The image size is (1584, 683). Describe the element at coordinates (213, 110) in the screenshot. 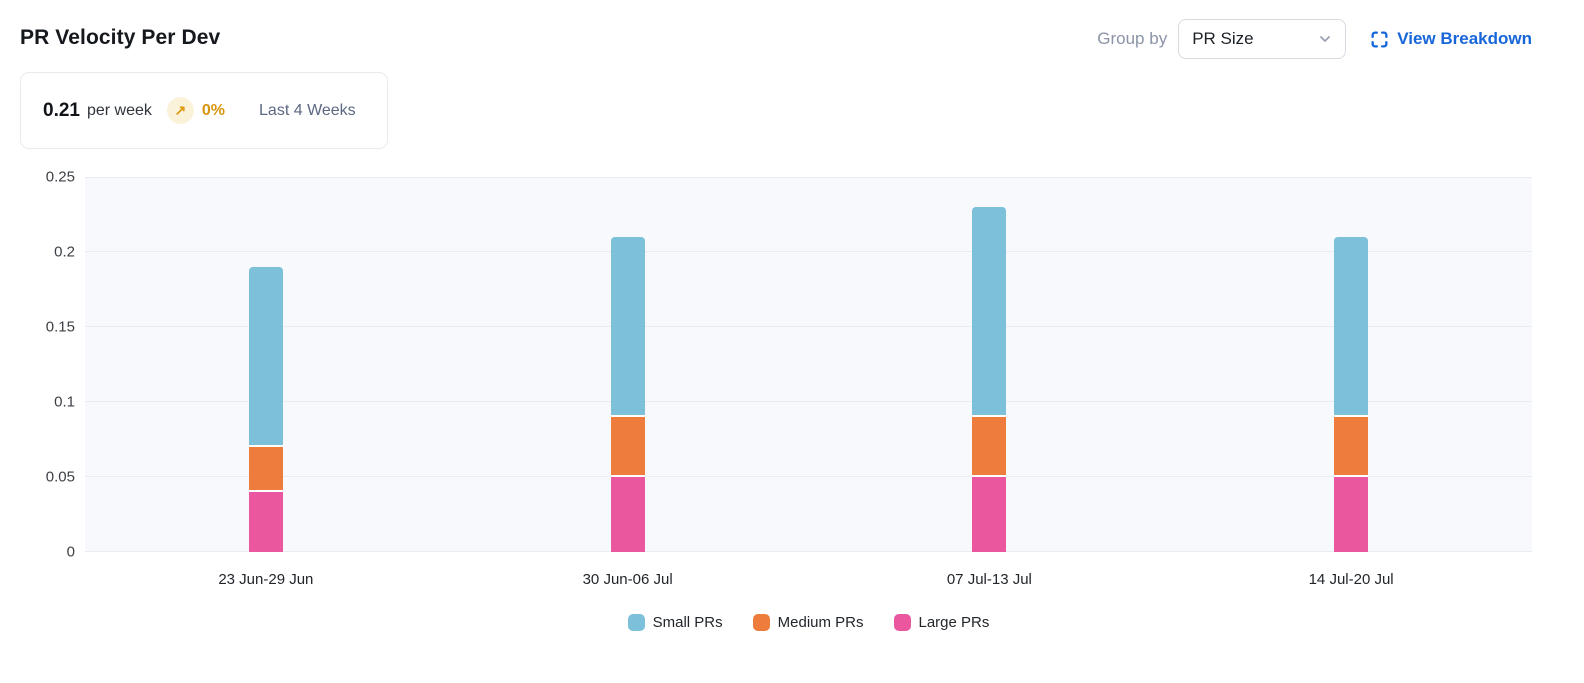

I see `trend-percent: 0%` at that location.